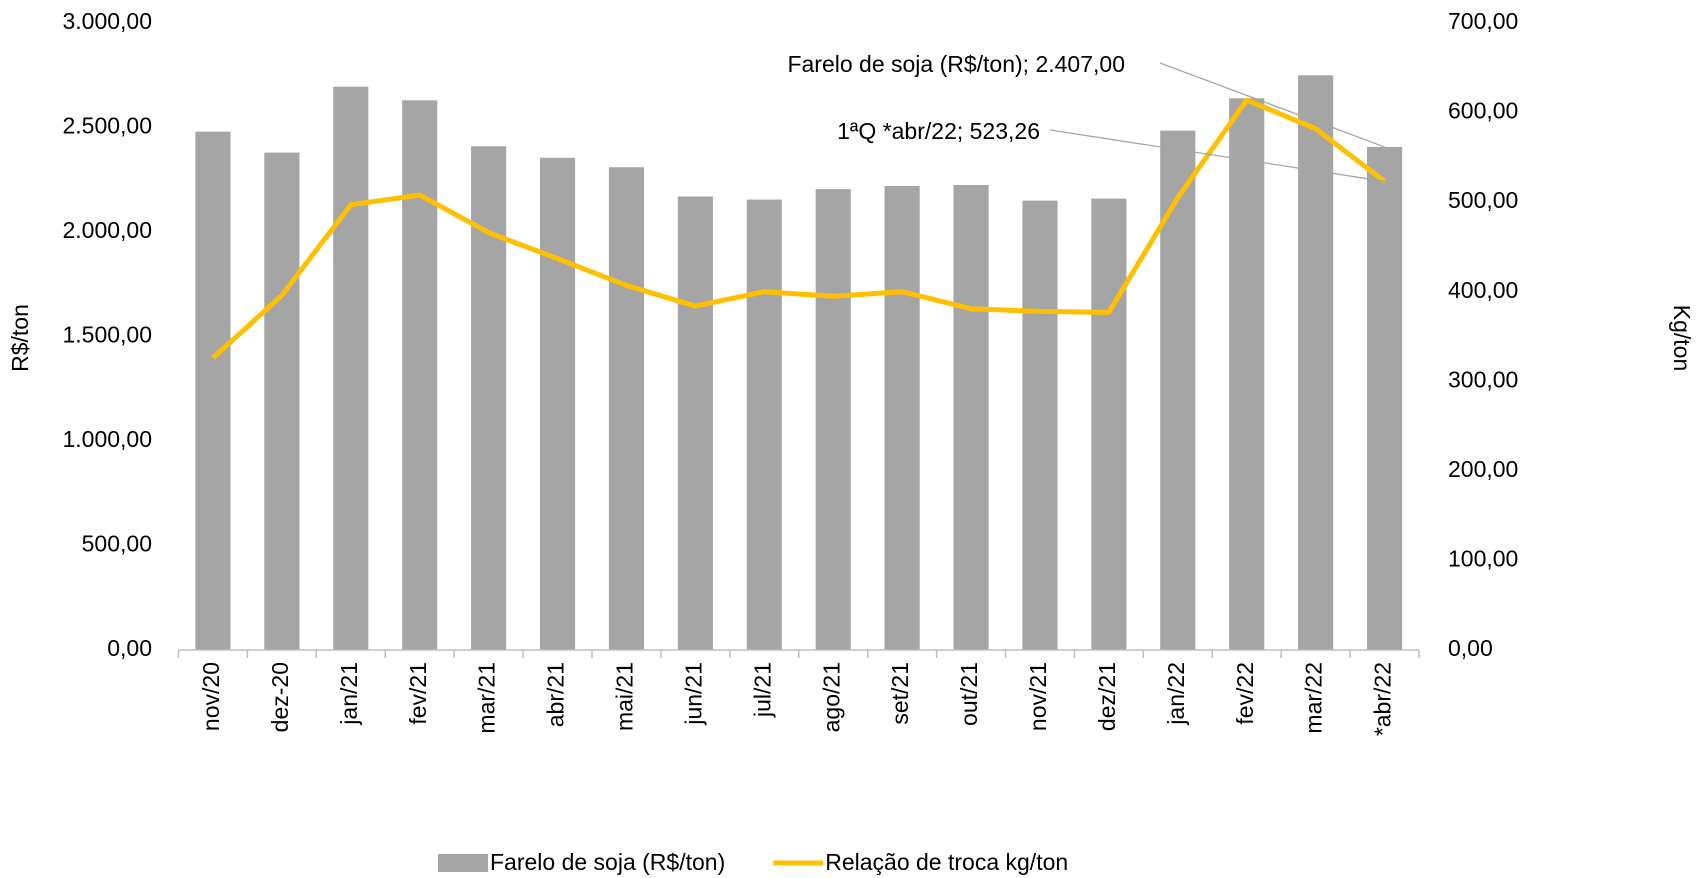  I want to click on x-tick-label: mai/21, so click(625, 696).